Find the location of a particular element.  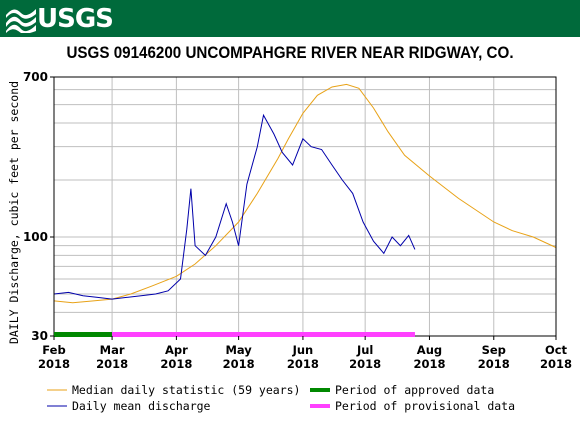

usgs-wave-icon is located at coordinates (21, 21).